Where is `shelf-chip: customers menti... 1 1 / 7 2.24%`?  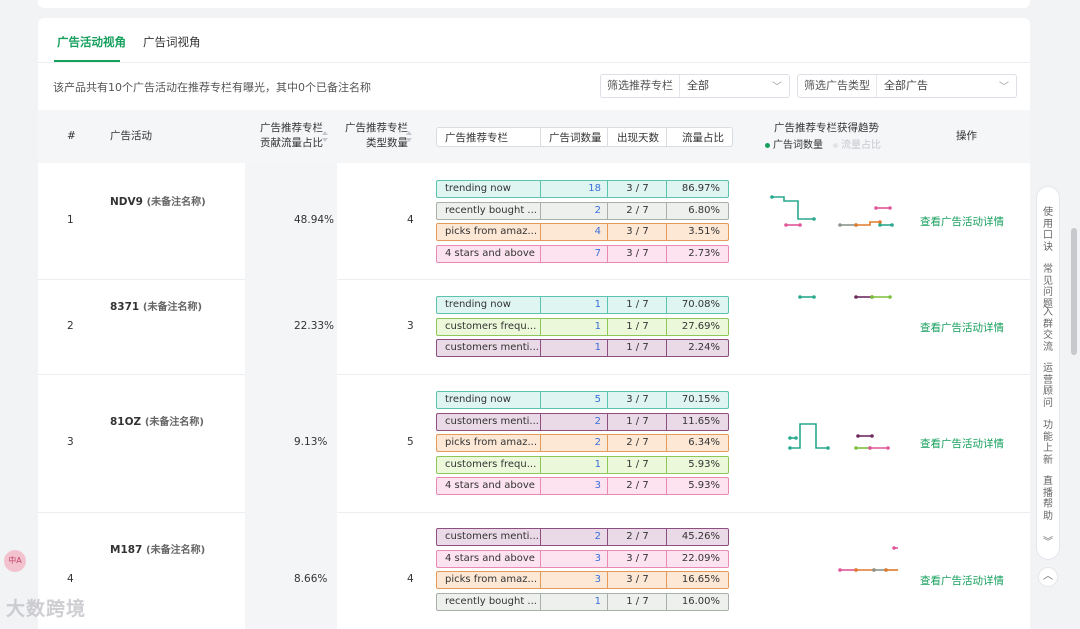
shelf-chip: customers menti... 1 1 / 7 2.24% is located at coordinates (582, 348).